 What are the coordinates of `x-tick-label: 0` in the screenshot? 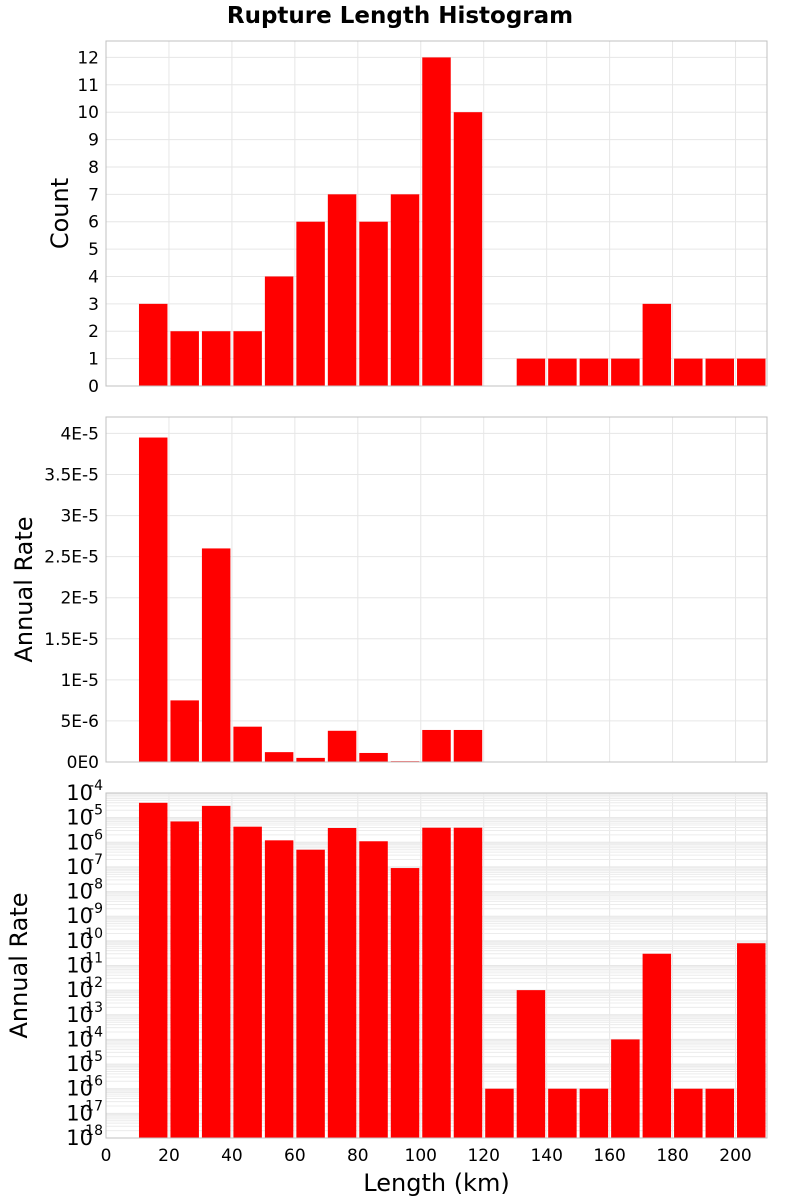 It's located at (106, 1156).